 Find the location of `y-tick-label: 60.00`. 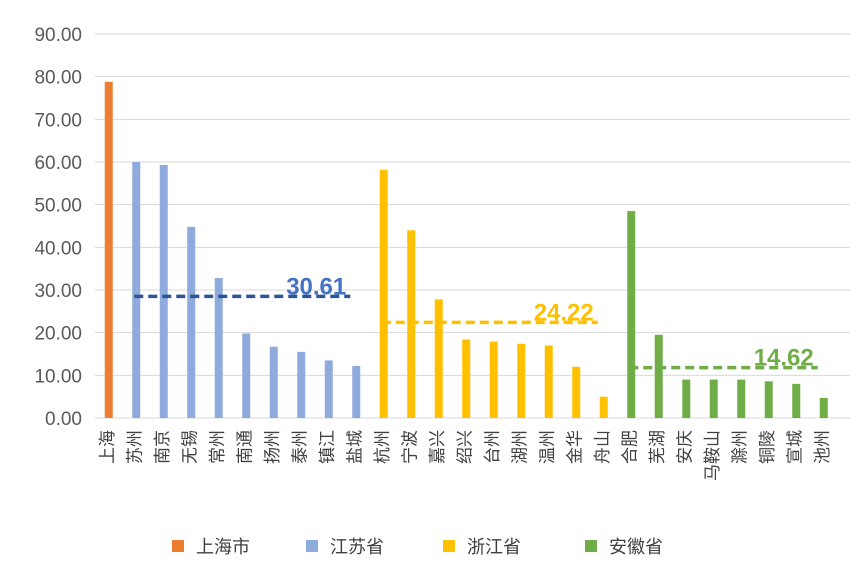

y-tick-label: 60.00 is located at coordinates (58, 163).